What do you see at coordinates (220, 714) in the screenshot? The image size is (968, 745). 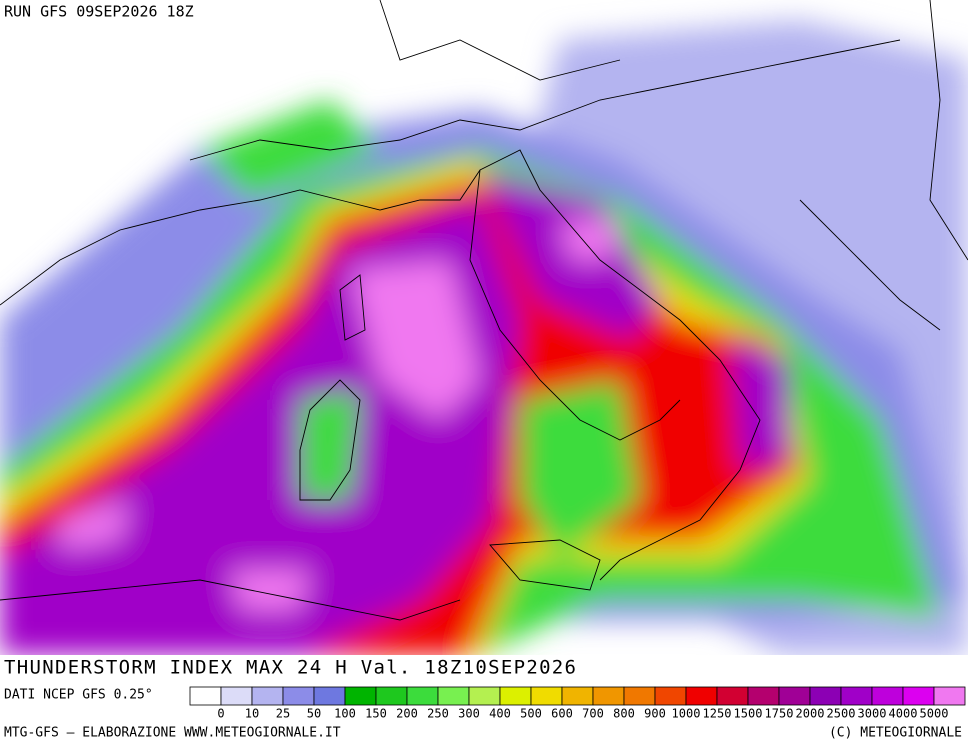 I see `colorbar-label: 0` at bounding box center [220, 714].